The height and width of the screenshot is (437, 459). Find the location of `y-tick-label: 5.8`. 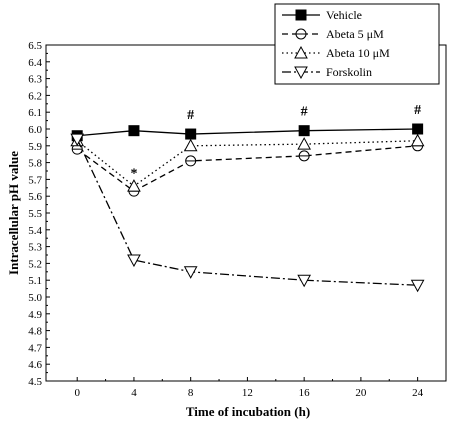

y-tick-label: 5.8 is located at coordinates (35, 164).